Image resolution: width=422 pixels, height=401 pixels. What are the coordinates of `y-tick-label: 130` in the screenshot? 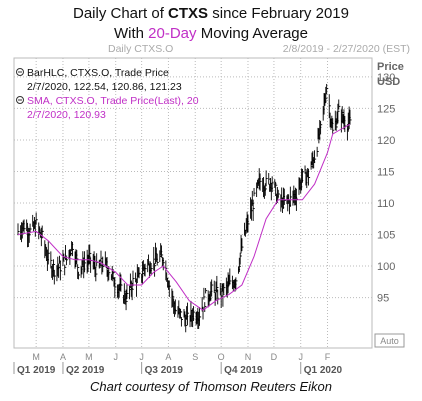 It's located at (386, 78).